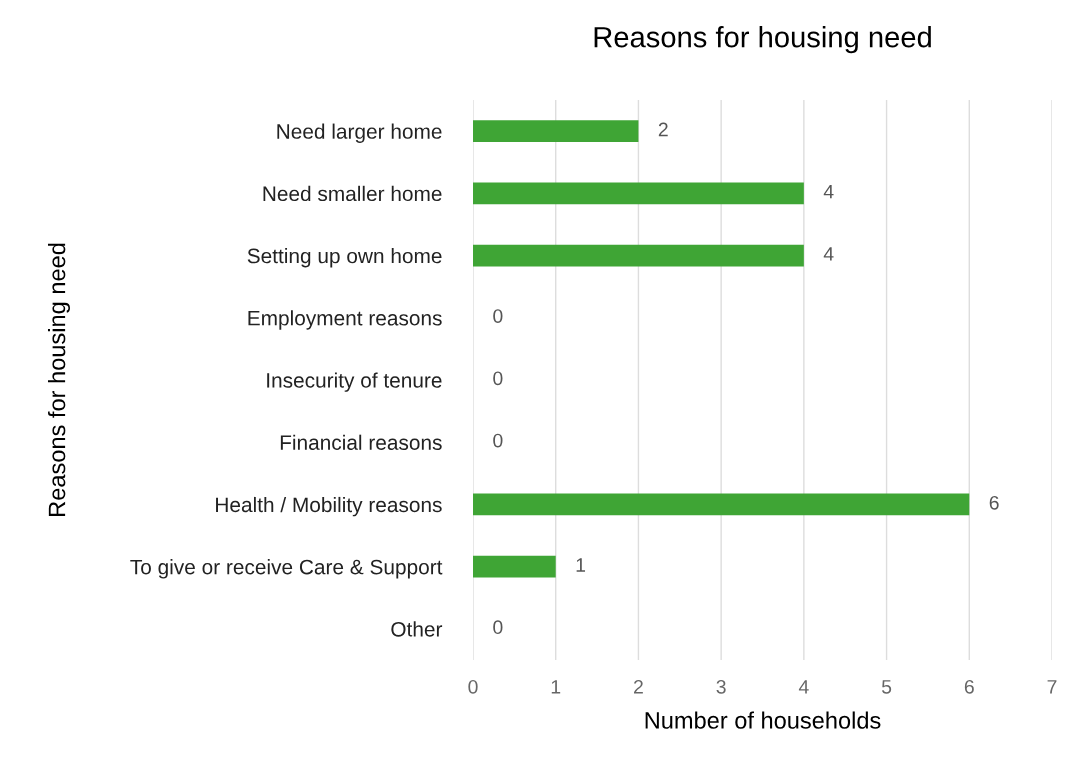 The image size is (1069, 768). Describe the element at coordinates (354, 382) in the screenshot. I see `y-tick-label: Insecurity of tenure` at that location.